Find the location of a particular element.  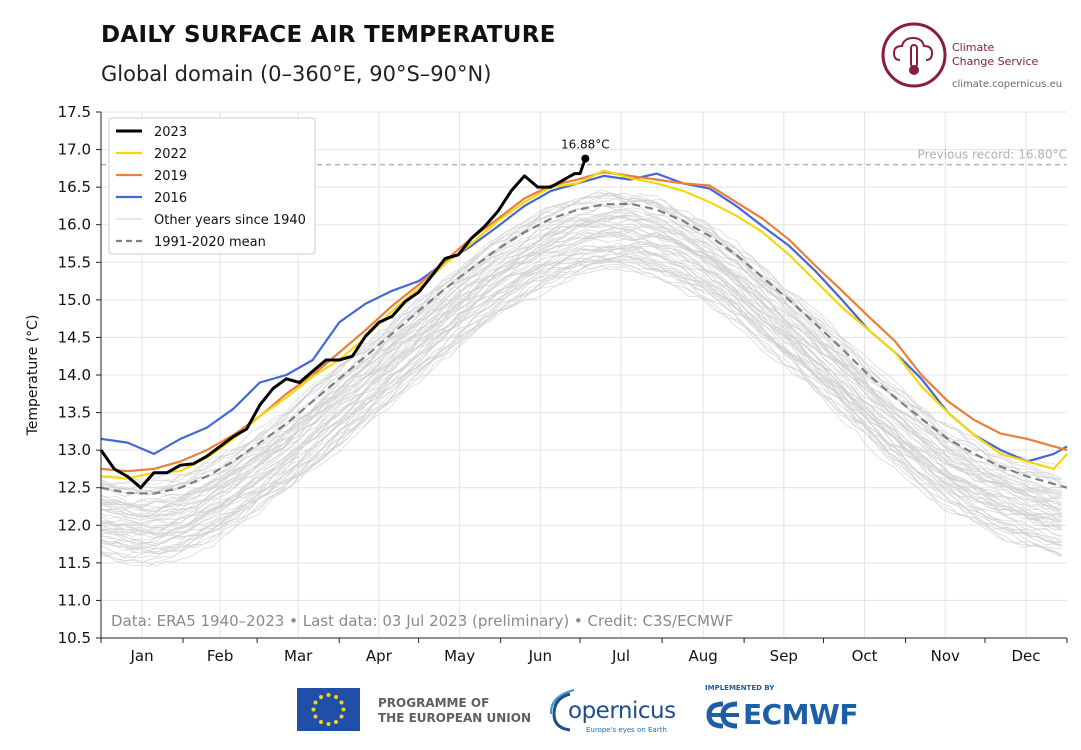

peak-label: 16.88°C is located at coordinates (585, 145).